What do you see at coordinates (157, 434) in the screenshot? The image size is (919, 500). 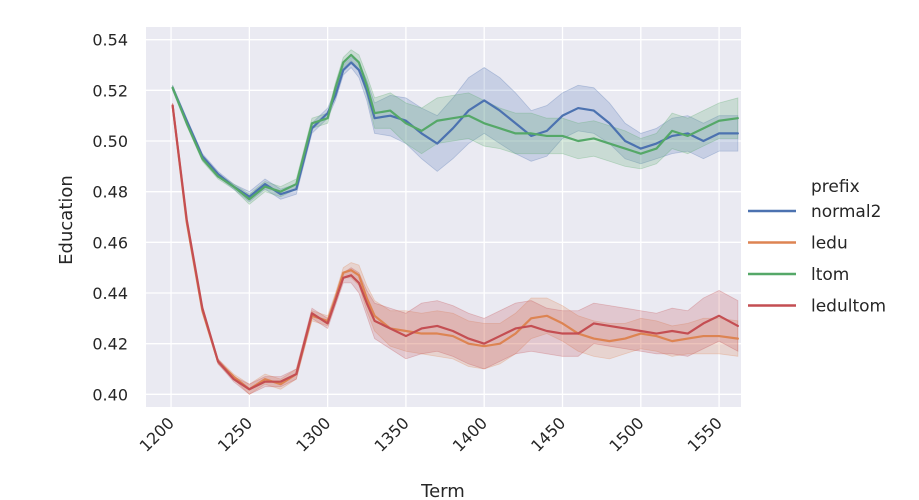 I see `x-tick-label: 1200` at bounding box center [157, 434].